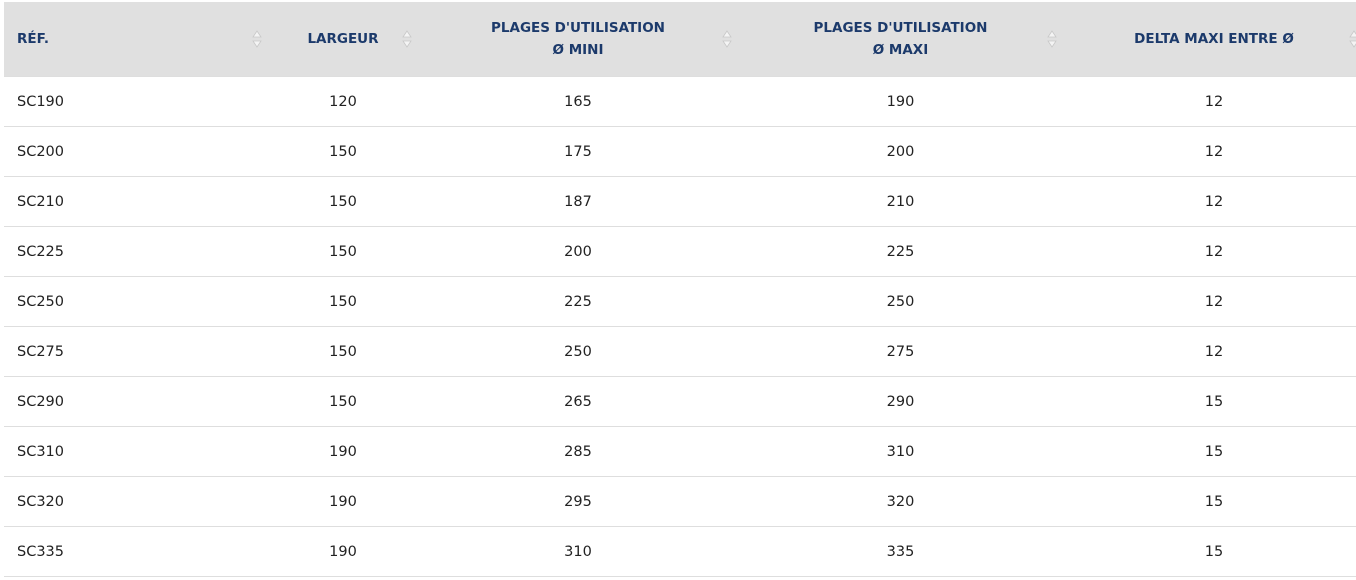  I want to click on table-cell: 335, so click(900, 551).